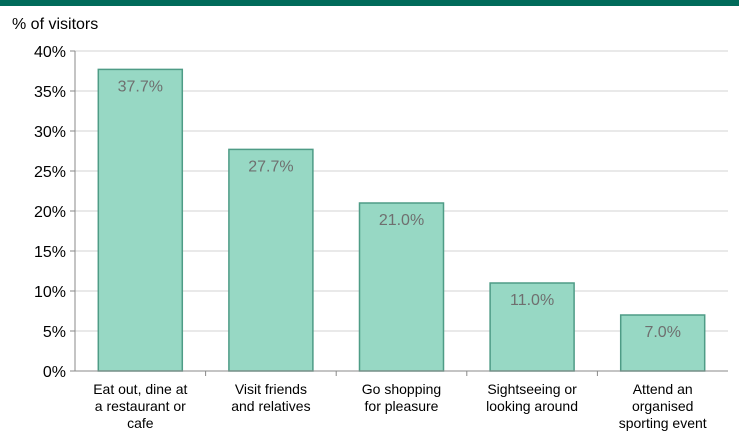  Describe the element at coordinates (270, 406) in the screenshot. I see `category-label: and relatives` at that location.